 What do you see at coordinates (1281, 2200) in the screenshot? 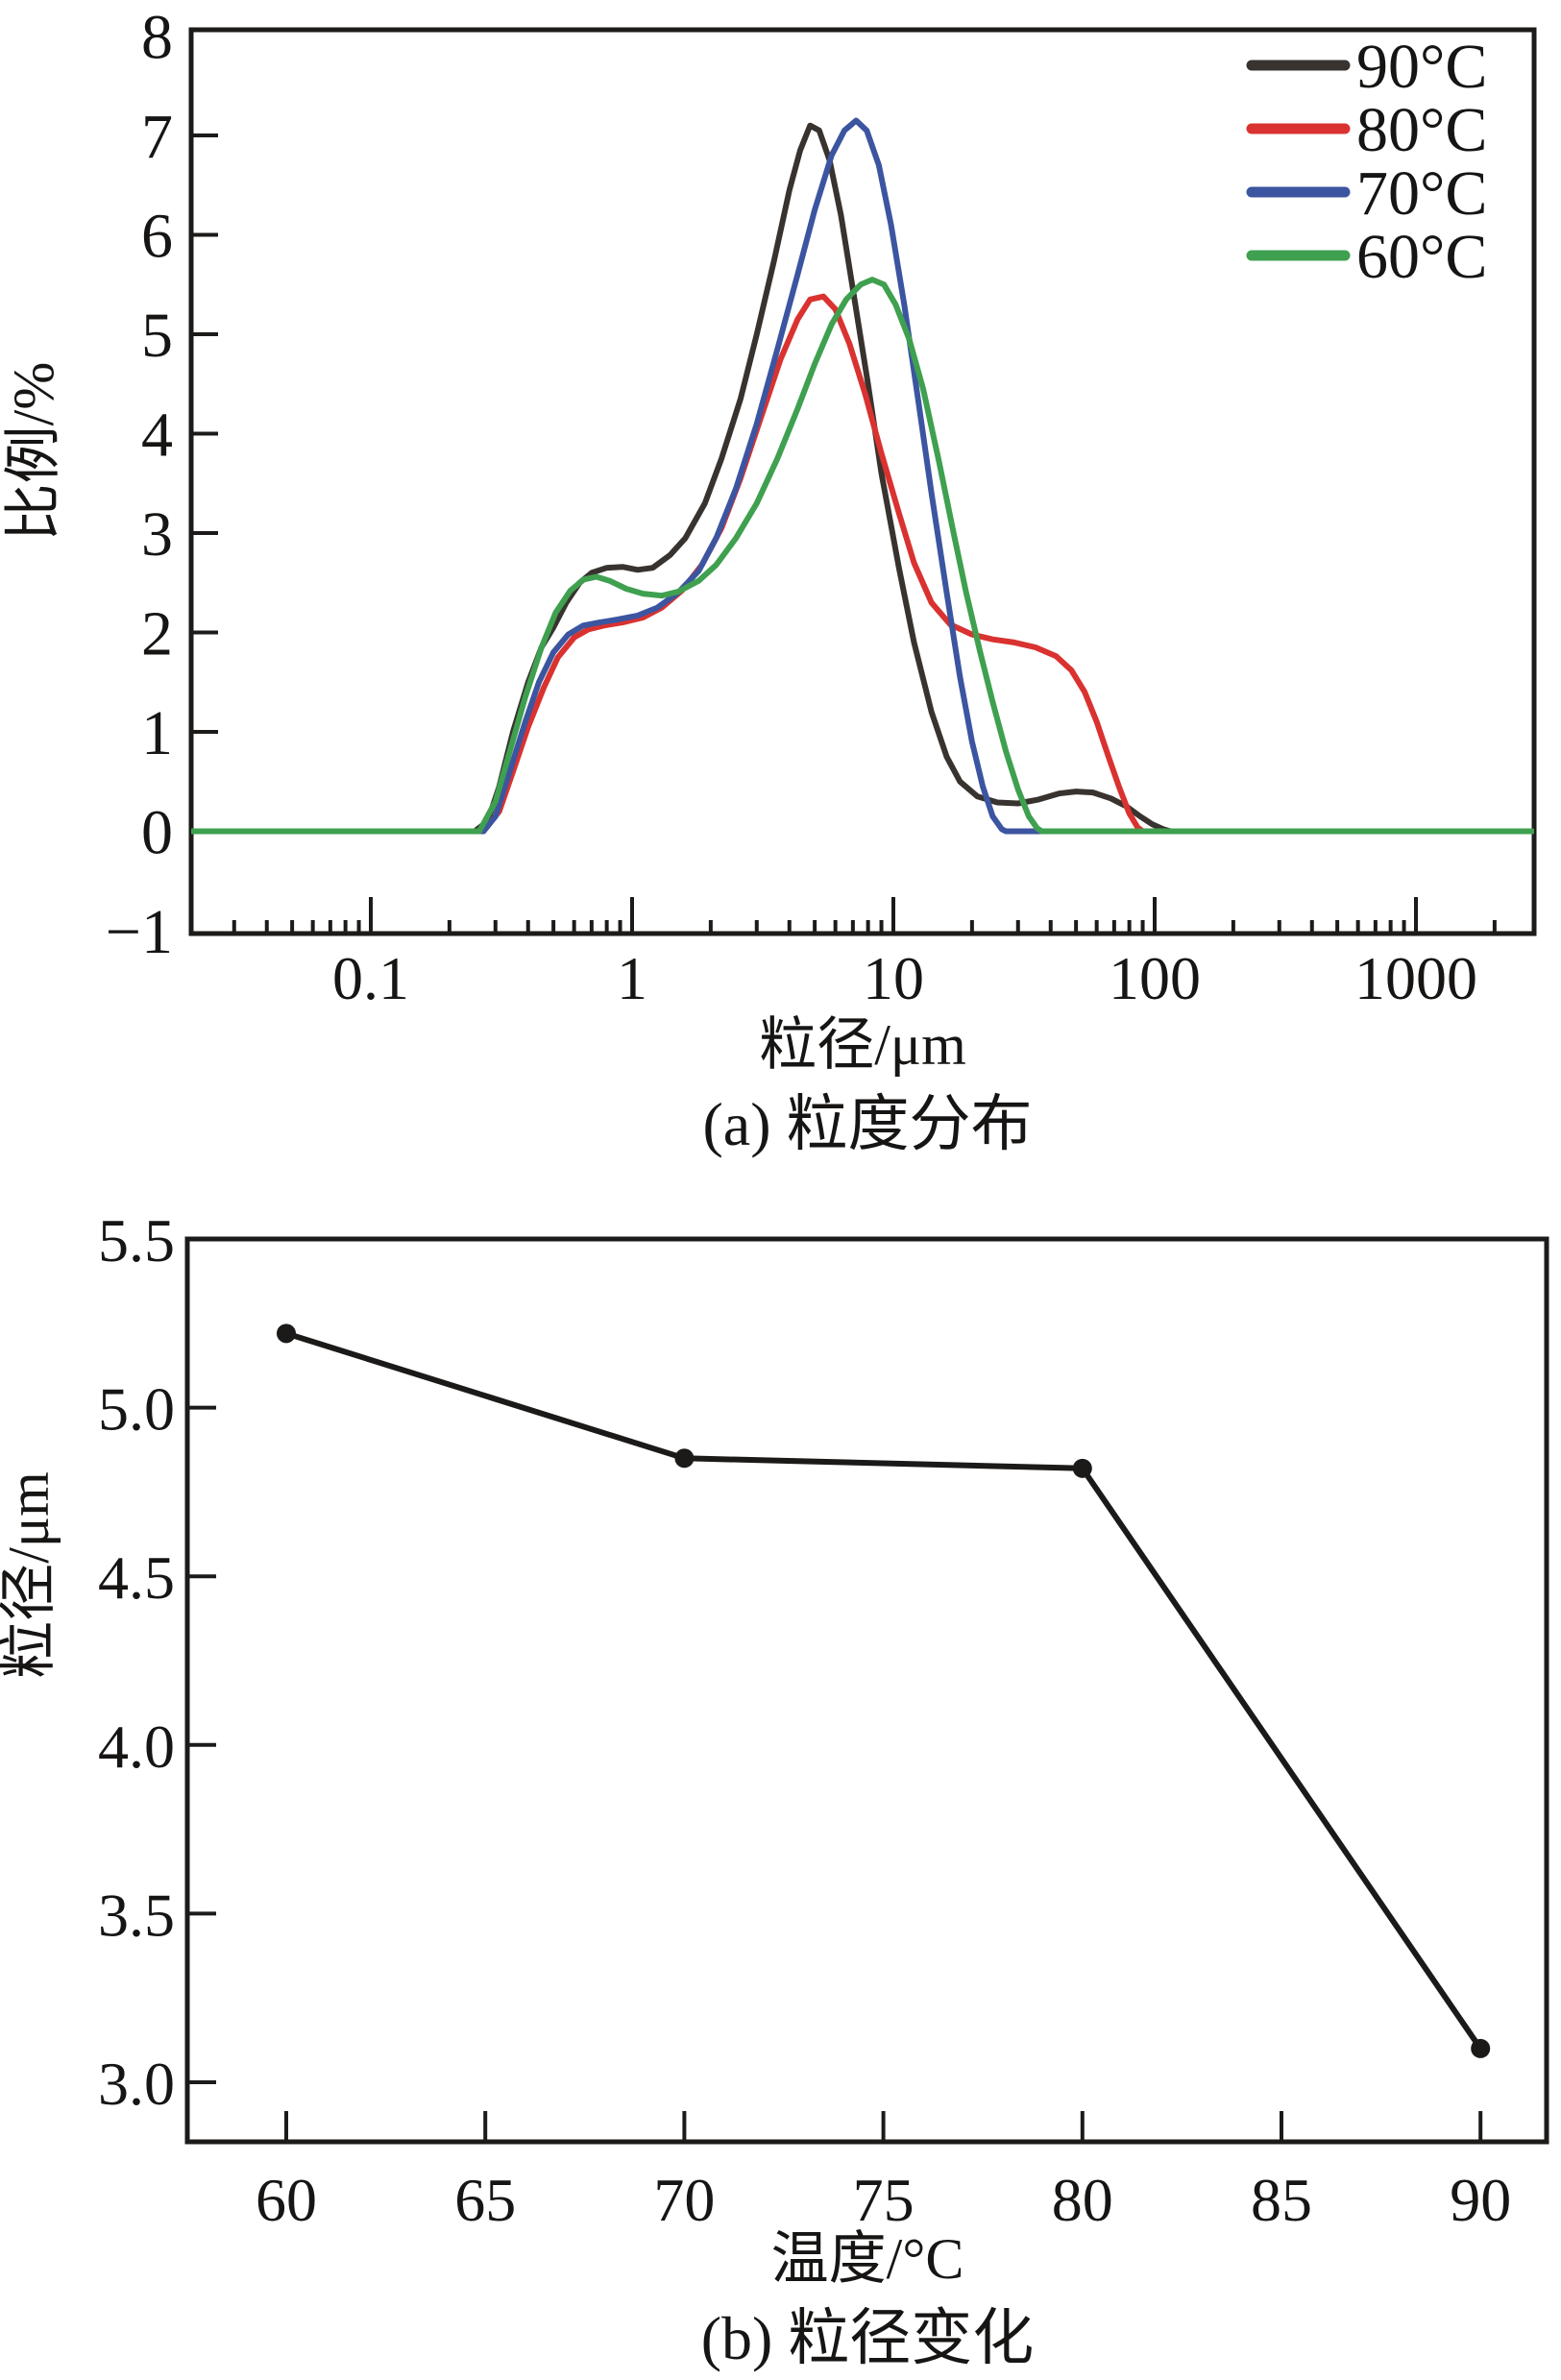
I see `x-tick-label: 85` at bounding box center [1281, 2200].